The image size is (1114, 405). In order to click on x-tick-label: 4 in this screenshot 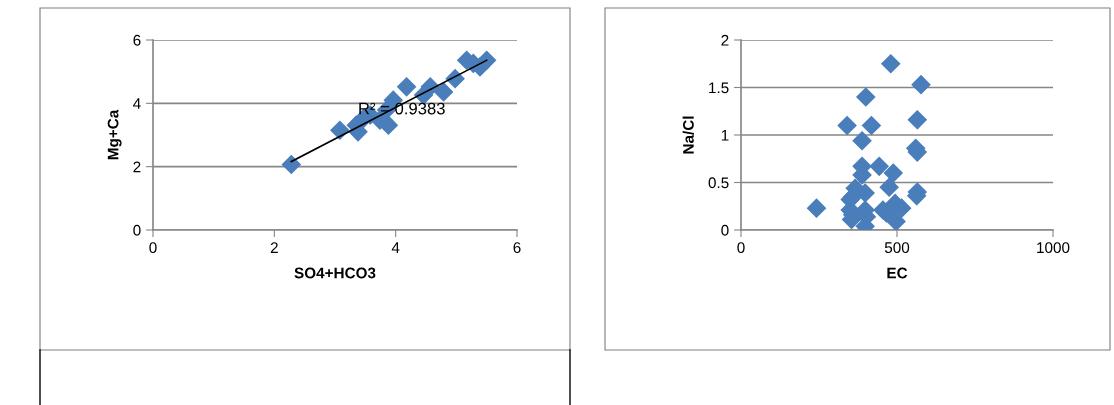, I will do `click(395, 247)`.